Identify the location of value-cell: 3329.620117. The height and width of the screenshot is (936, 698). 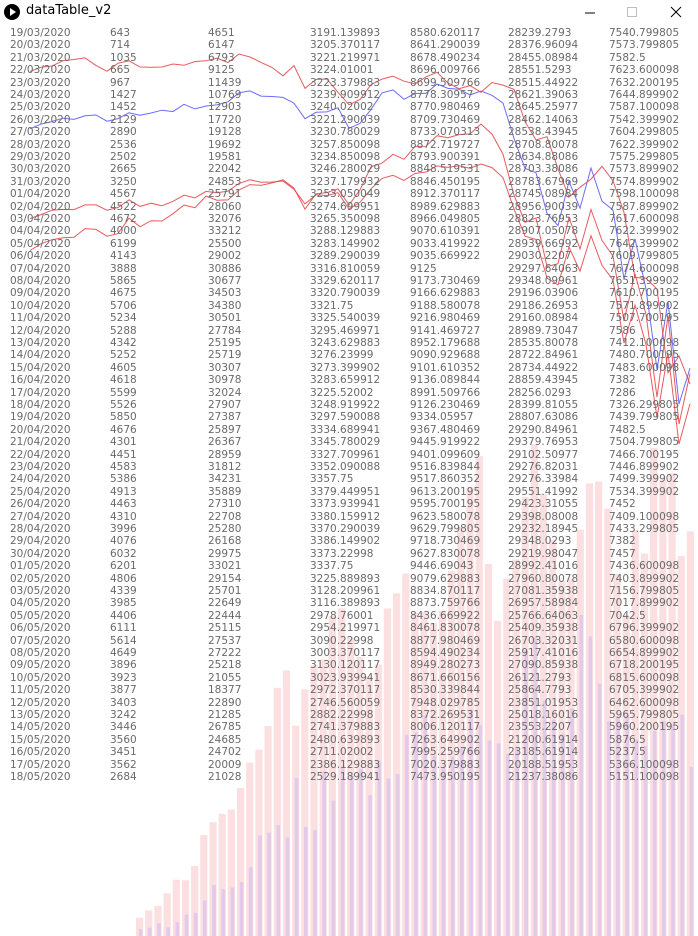
(345, 281).